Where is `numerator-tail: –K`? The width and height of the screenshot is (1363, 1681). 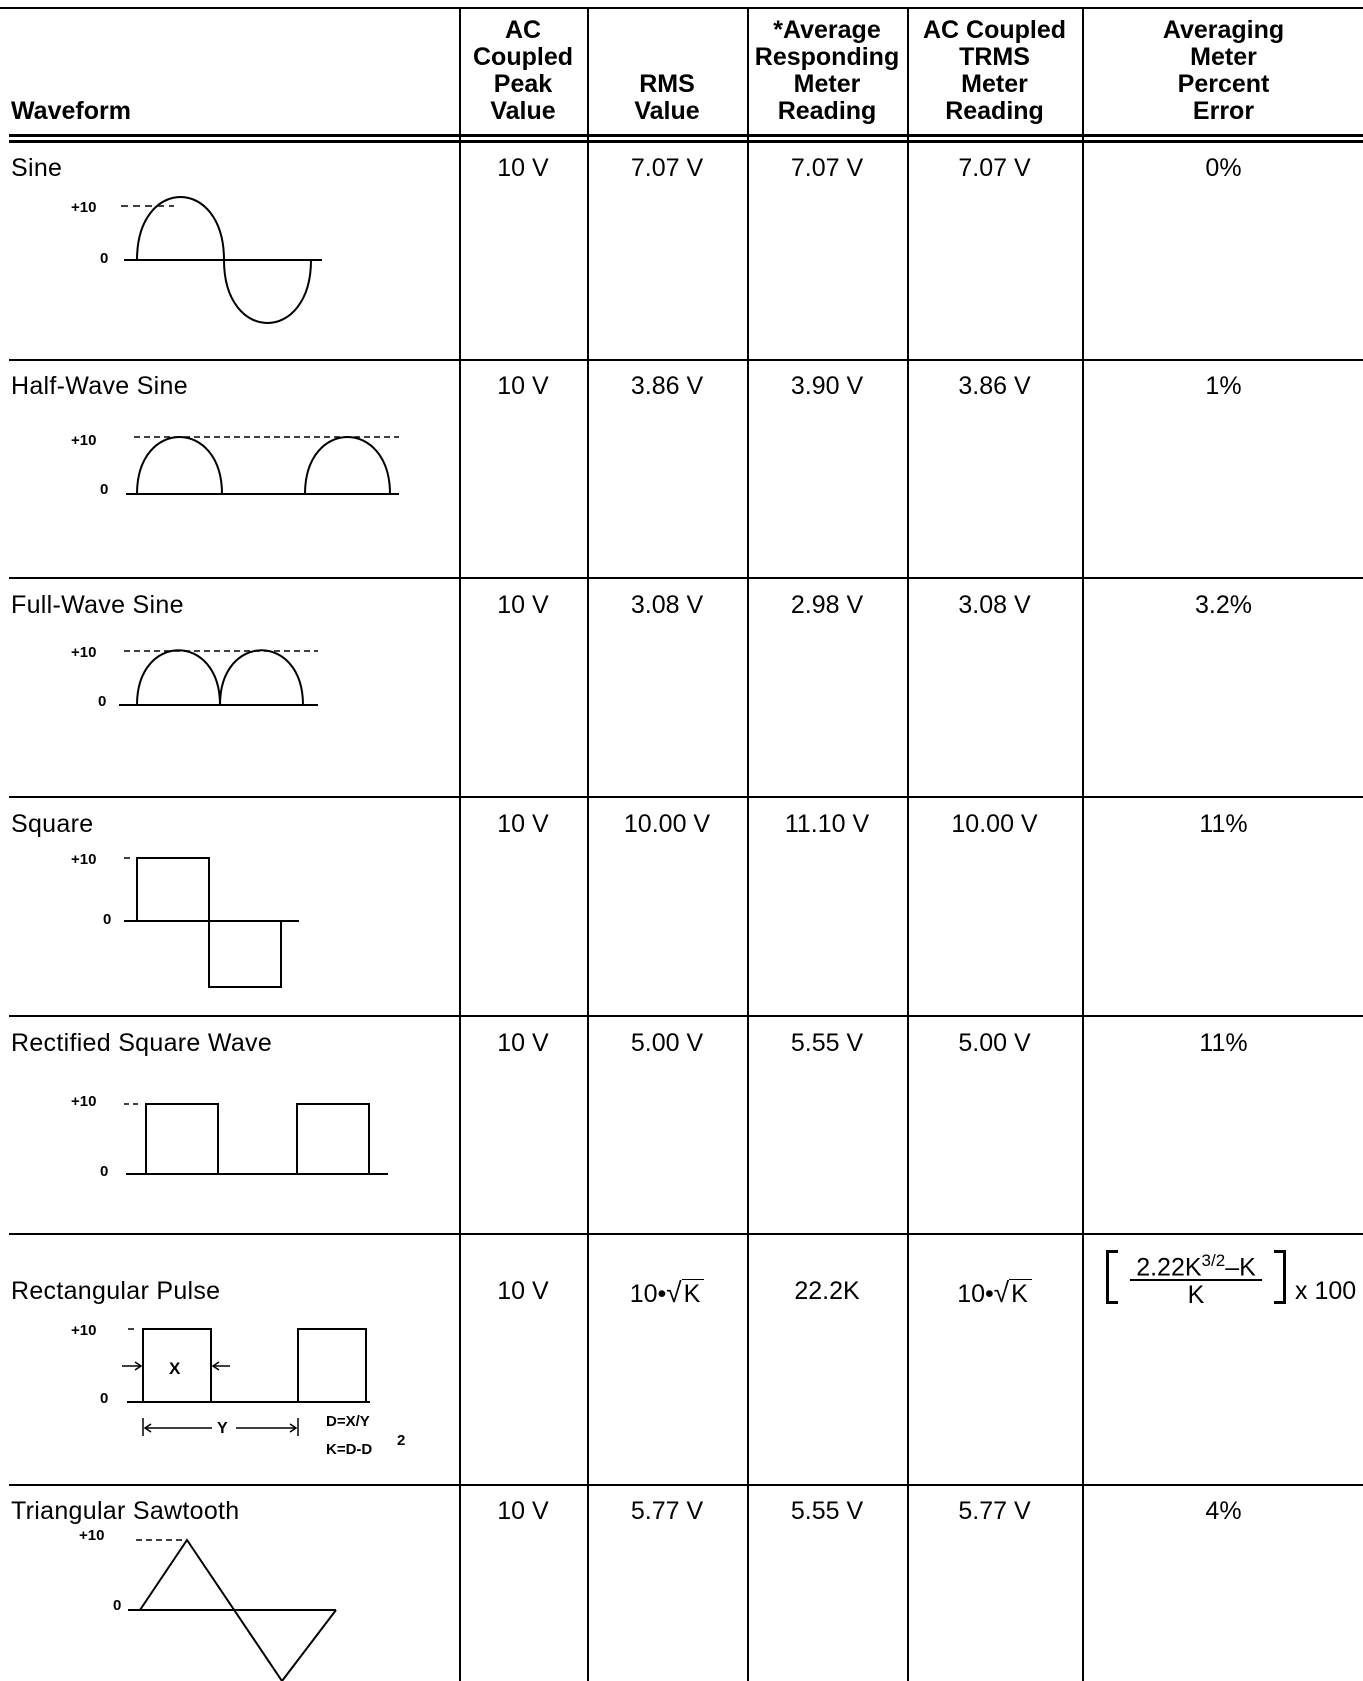
numerator-tail: –K is located at coordinates (1240, 1267).